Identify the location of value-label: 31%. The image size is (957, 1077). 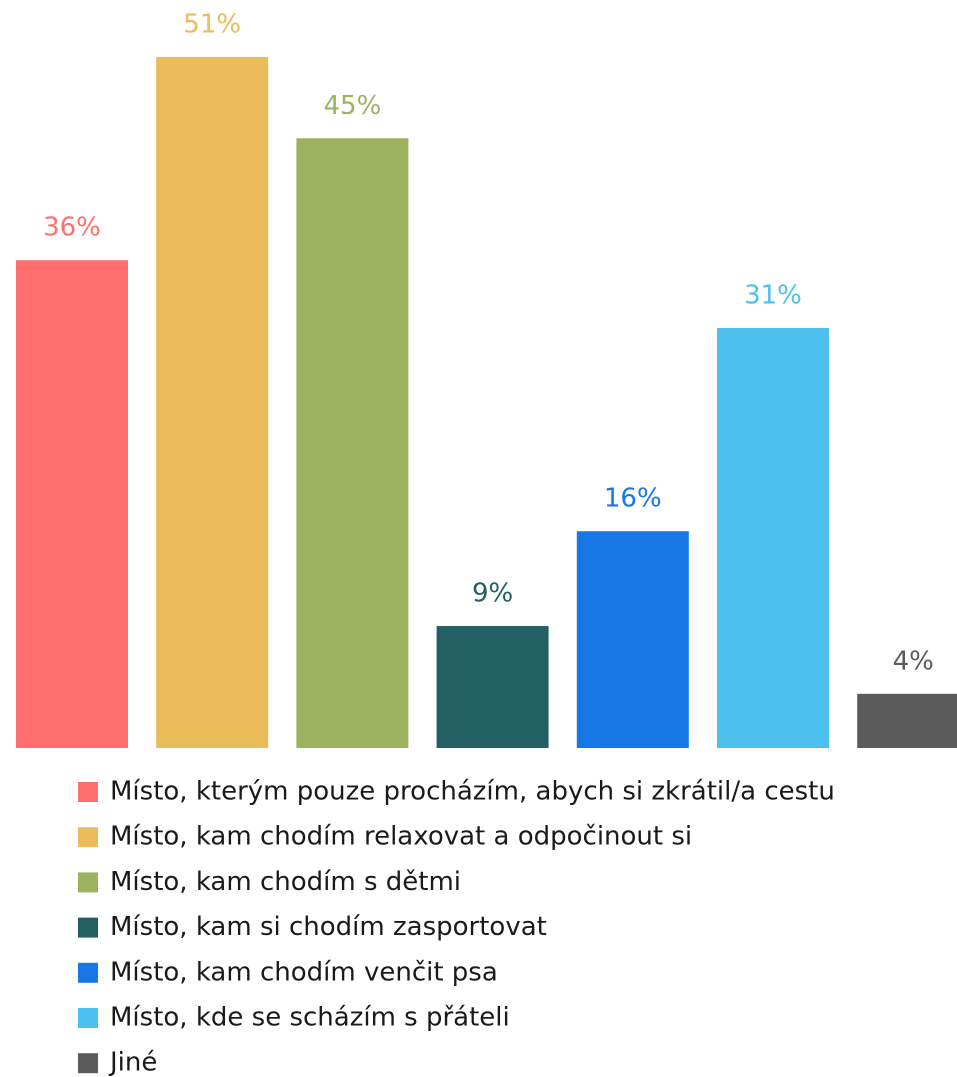
(773, 295).